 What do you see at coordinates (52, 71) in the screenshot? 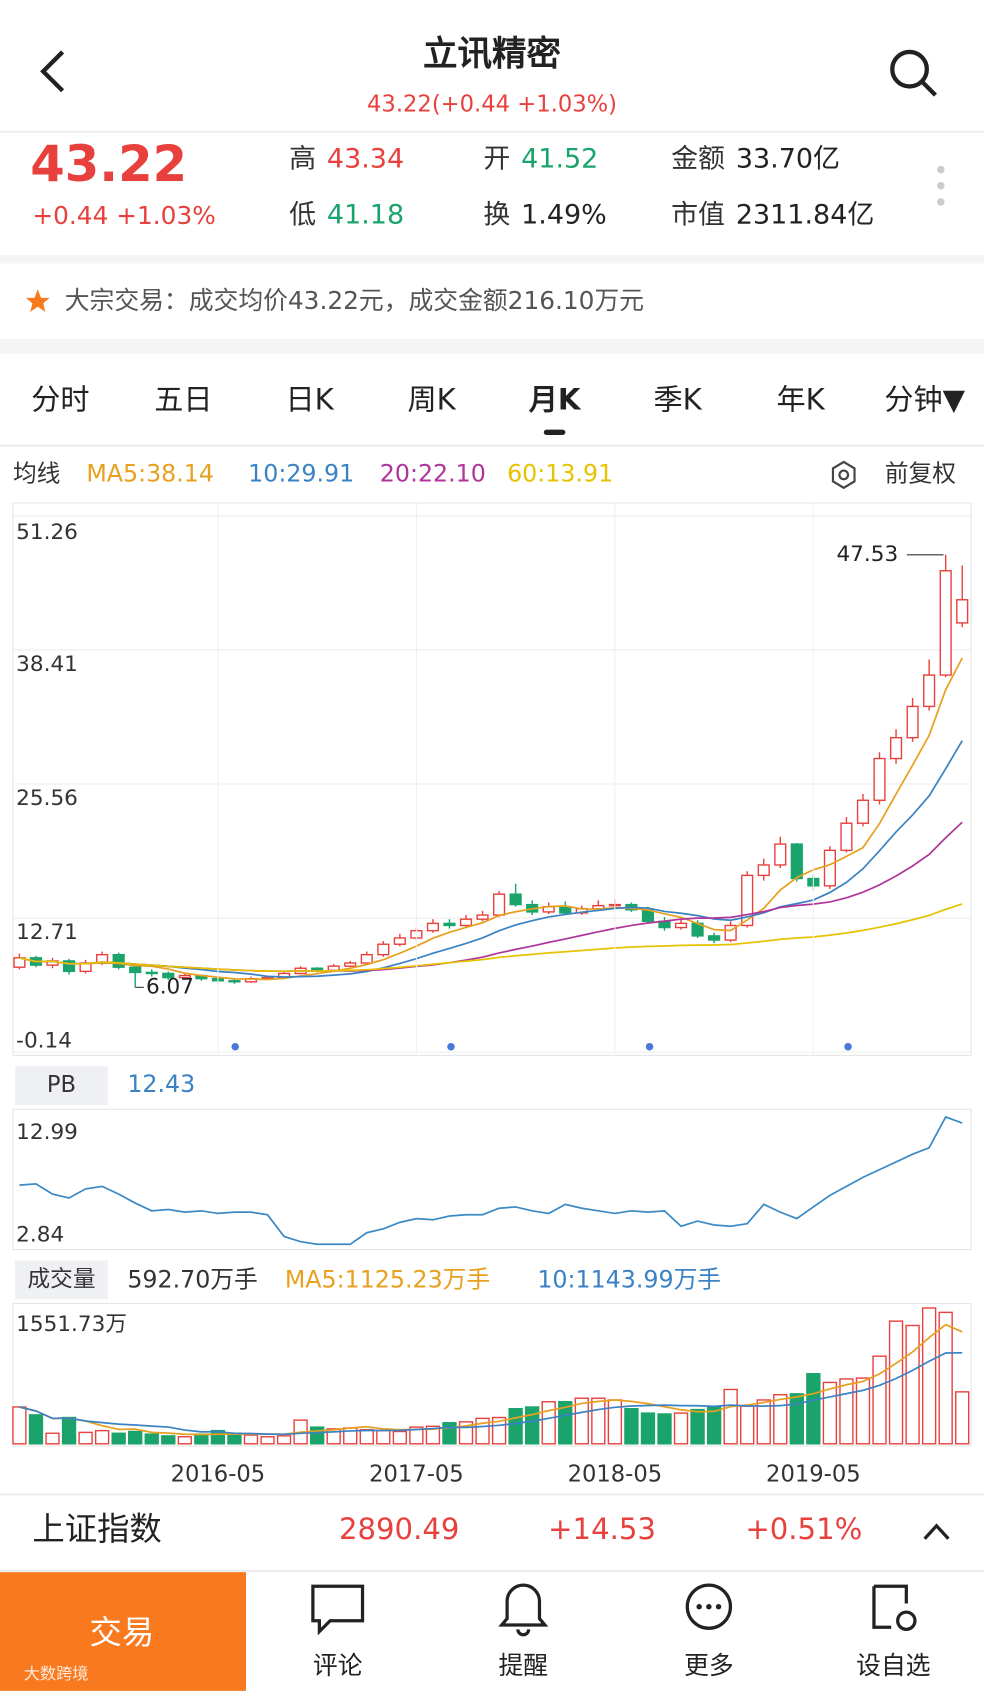
I see `back-button` at bounding box center [52, 71].